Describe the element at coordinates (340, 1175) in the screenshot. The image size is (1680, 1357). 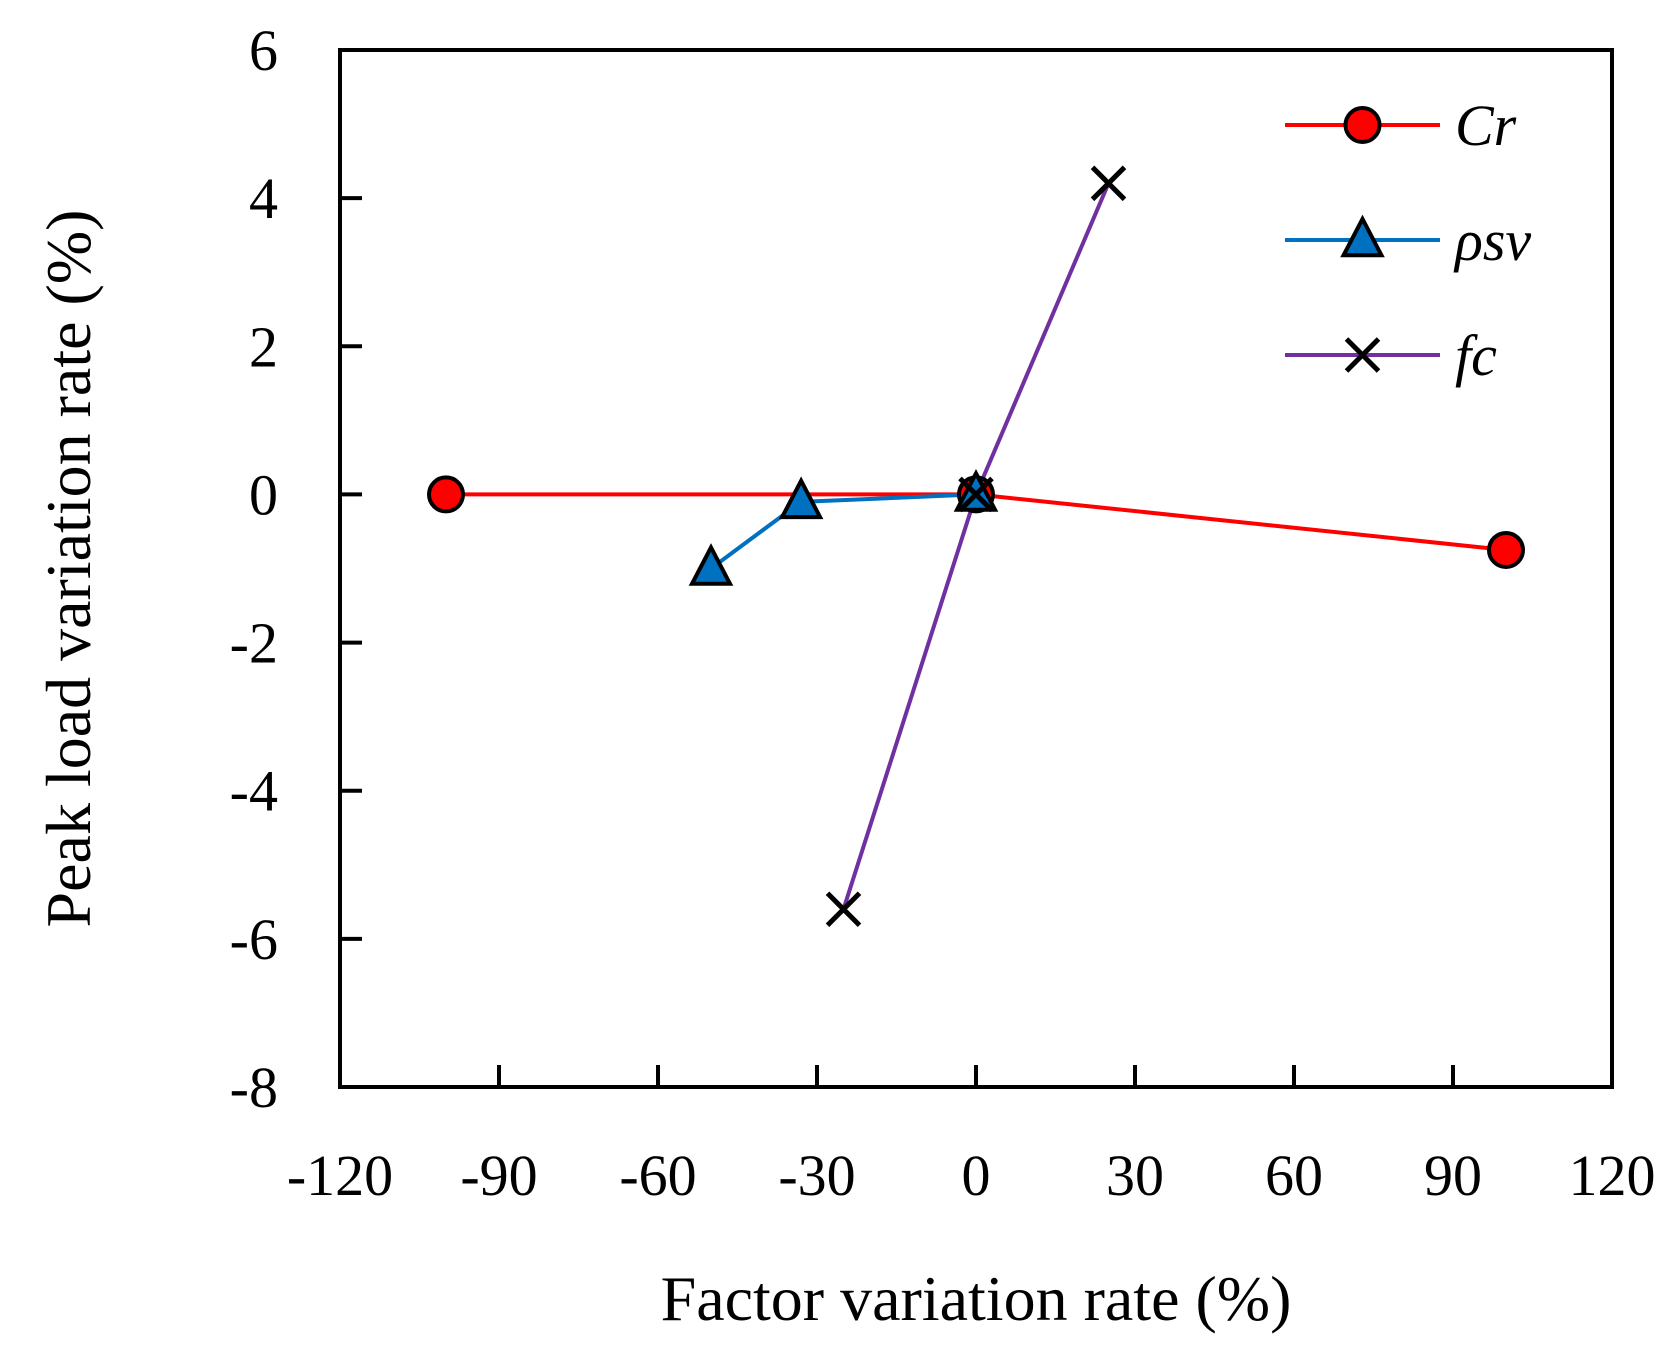
I see `x-tick-label: -120` at that location.